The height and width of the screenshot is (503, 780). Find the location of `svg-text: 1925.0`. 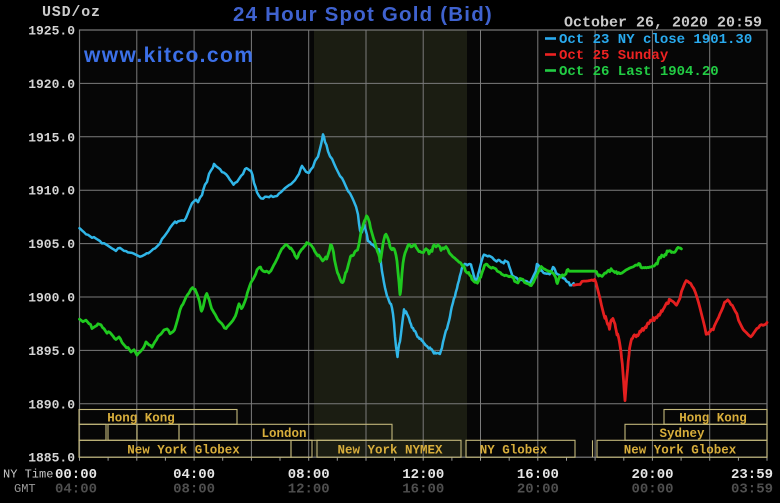

svg-text: 1925.0 is located at coordinates (51, 31).